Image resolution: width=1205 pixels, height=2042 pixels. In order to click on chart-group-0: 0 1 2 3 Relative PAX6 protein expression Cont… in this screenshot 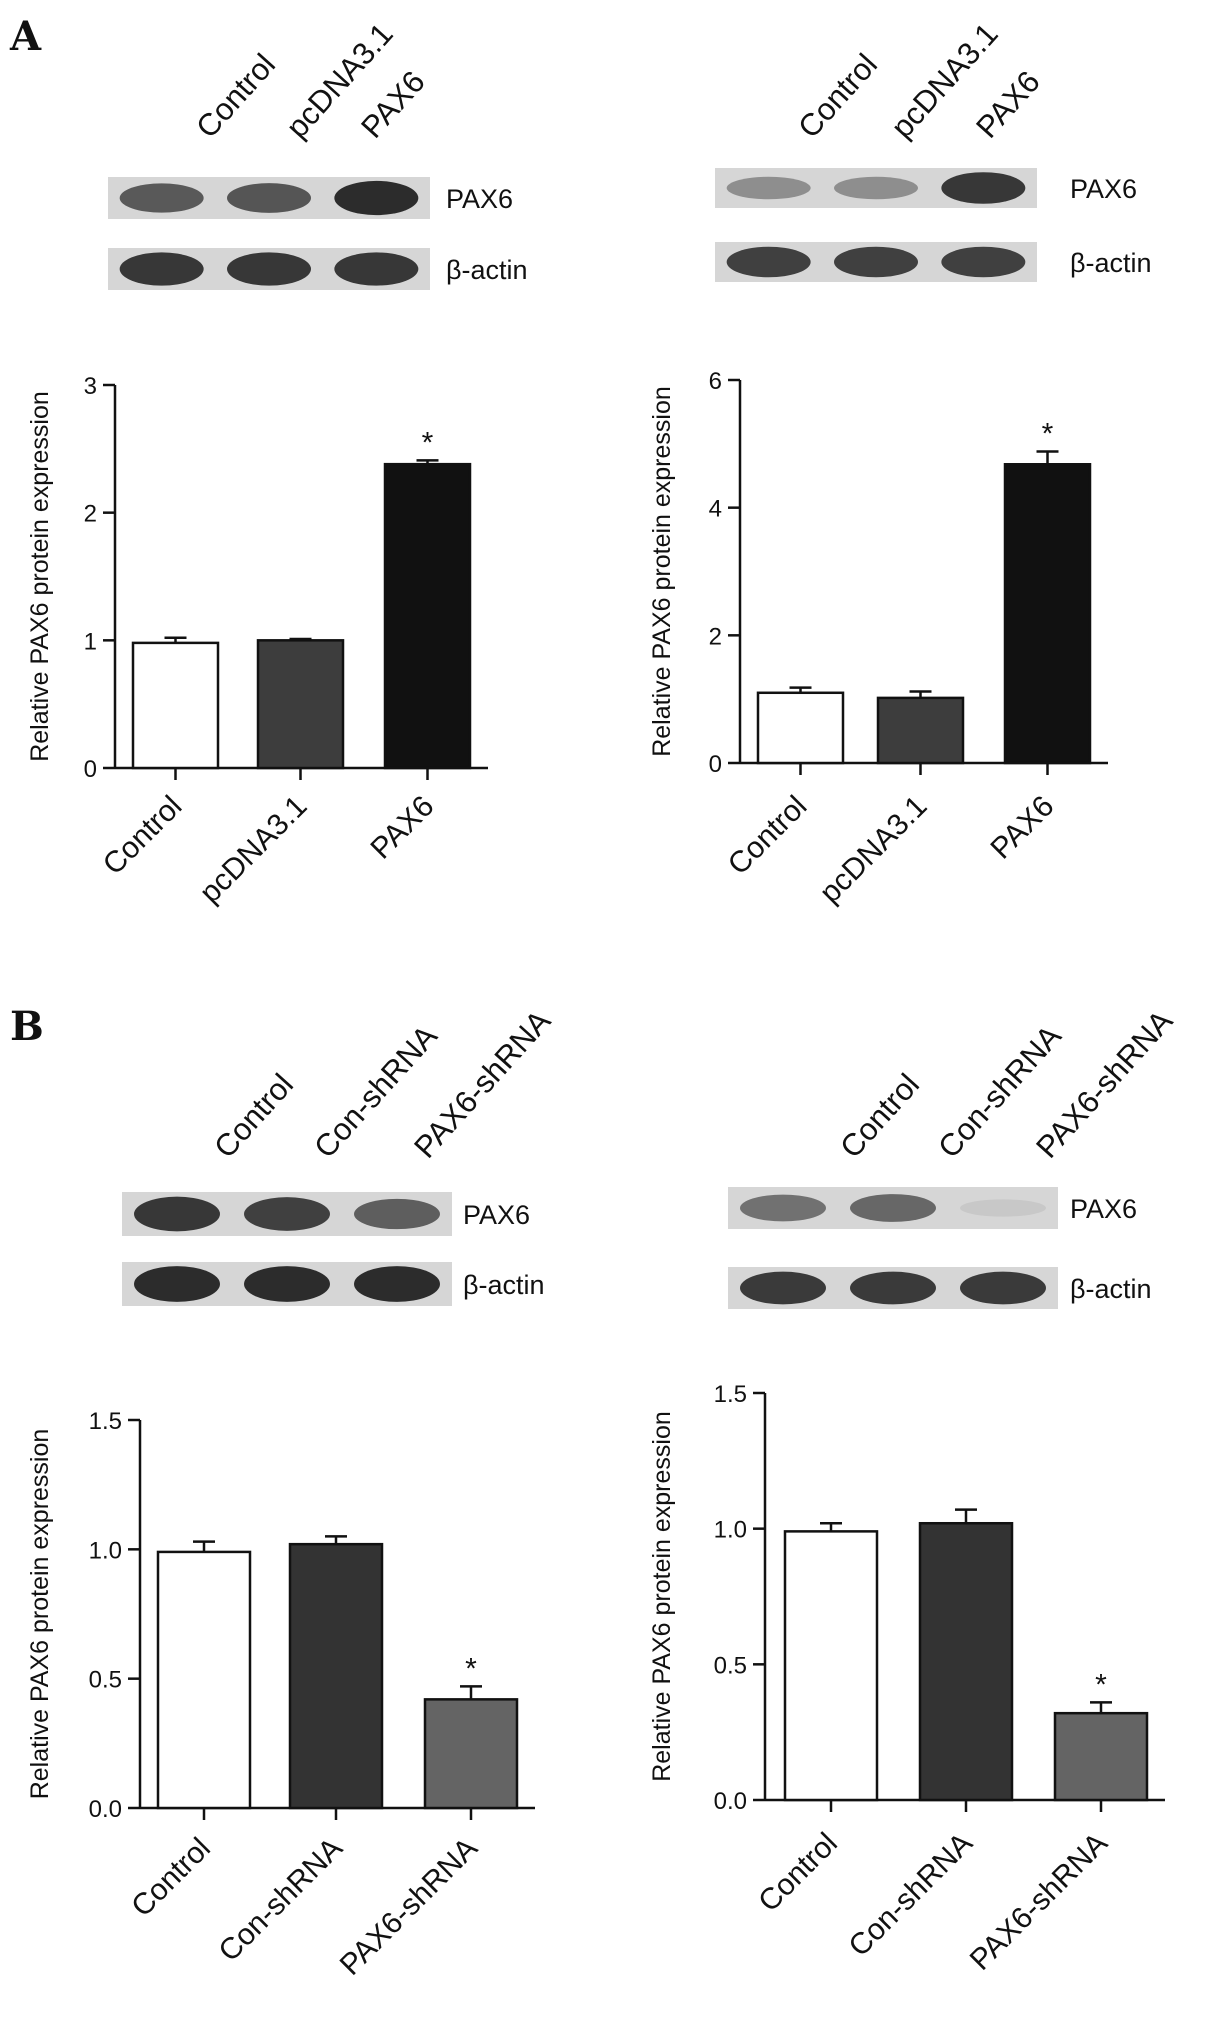, I will do `click(257, 641)`.